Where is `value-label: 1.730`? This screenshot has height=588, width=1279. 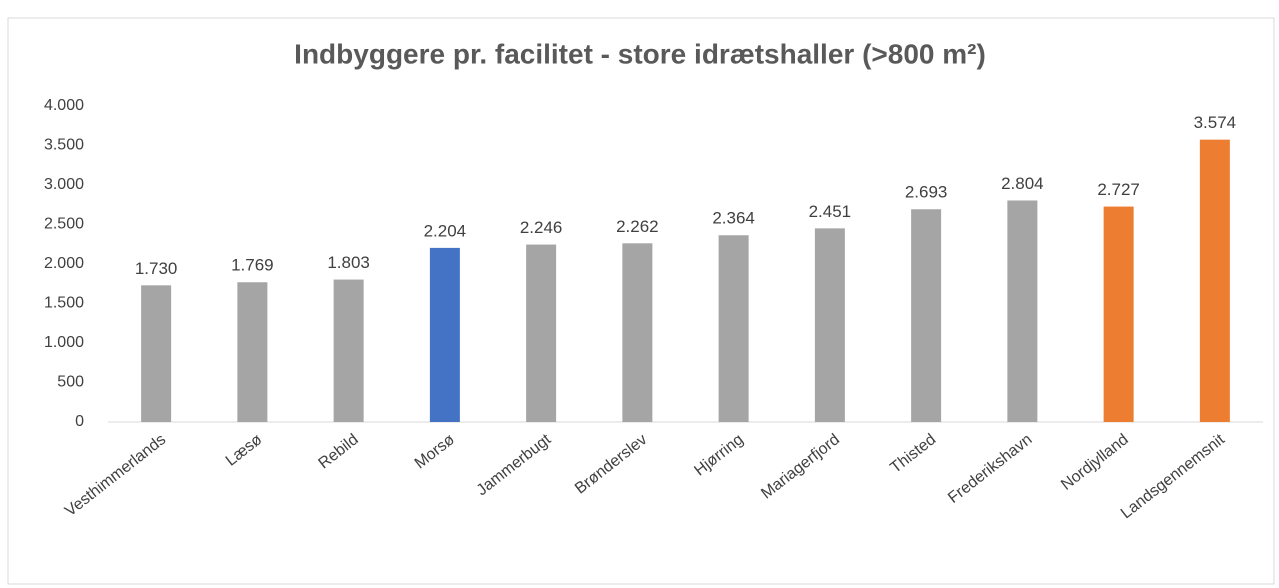
value-label: 1.730 is located at coordinates (156, 268).